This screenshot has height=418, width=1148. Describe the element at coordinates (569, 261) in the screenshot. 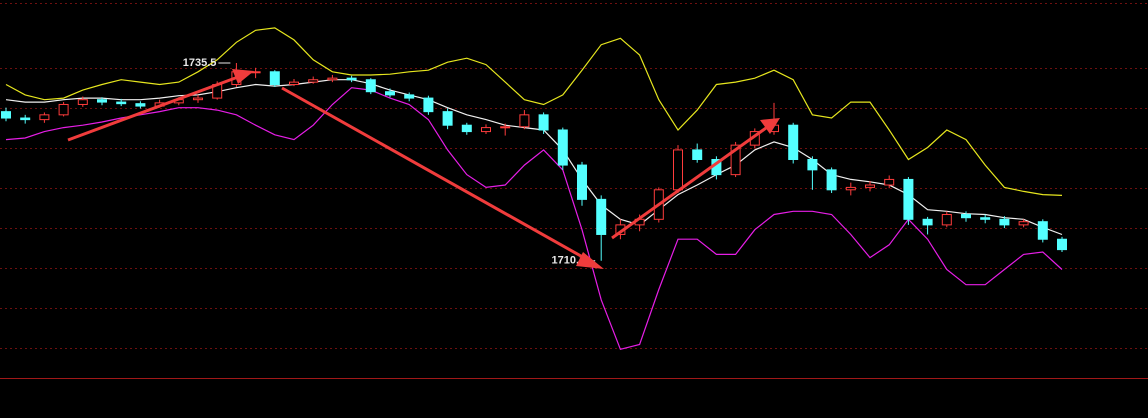

I see `low-label: 1710.7` at that location.